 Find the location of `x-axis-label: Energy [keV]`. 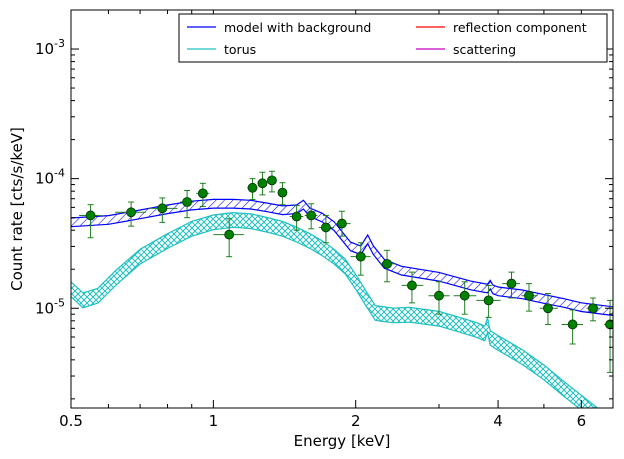

x-axis-label: Energy [keV] is located at coordinates (342, 441).